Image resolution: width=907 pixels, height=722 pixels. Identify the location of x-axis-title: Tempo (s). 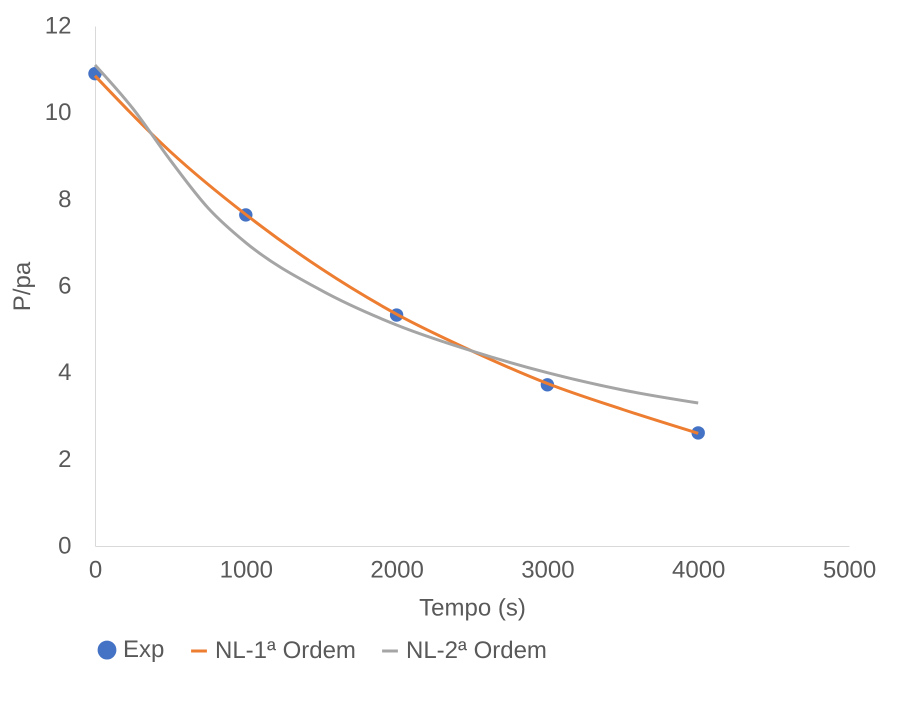
(472, 608).